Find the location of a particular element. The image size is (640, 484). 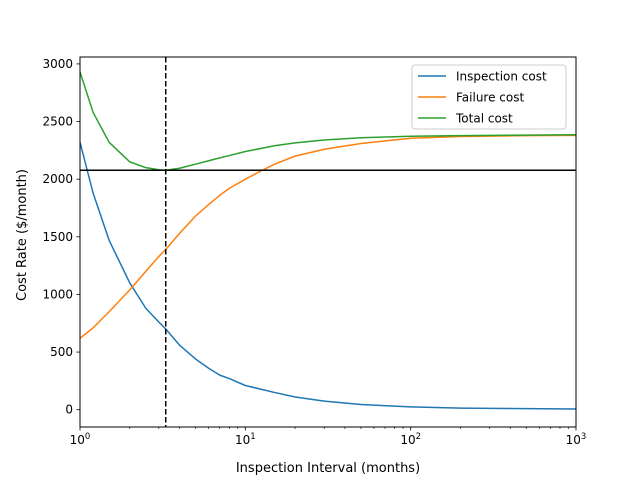

legend-label-total-cost: Total cost is located at coordinates (484, 119).